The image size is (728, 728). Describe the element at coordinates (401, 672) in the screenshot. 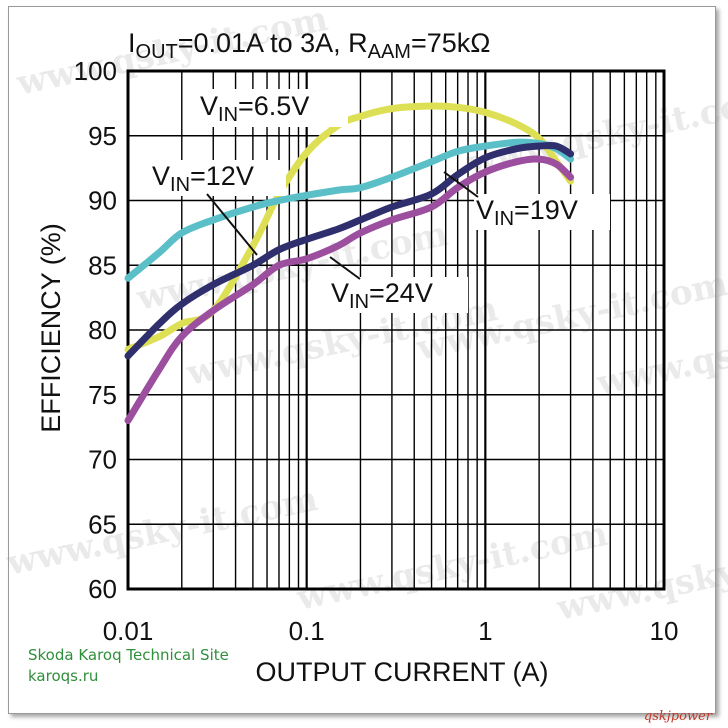

I see `x-axis-label: OUTPUT CURRENT (A)` at that location.